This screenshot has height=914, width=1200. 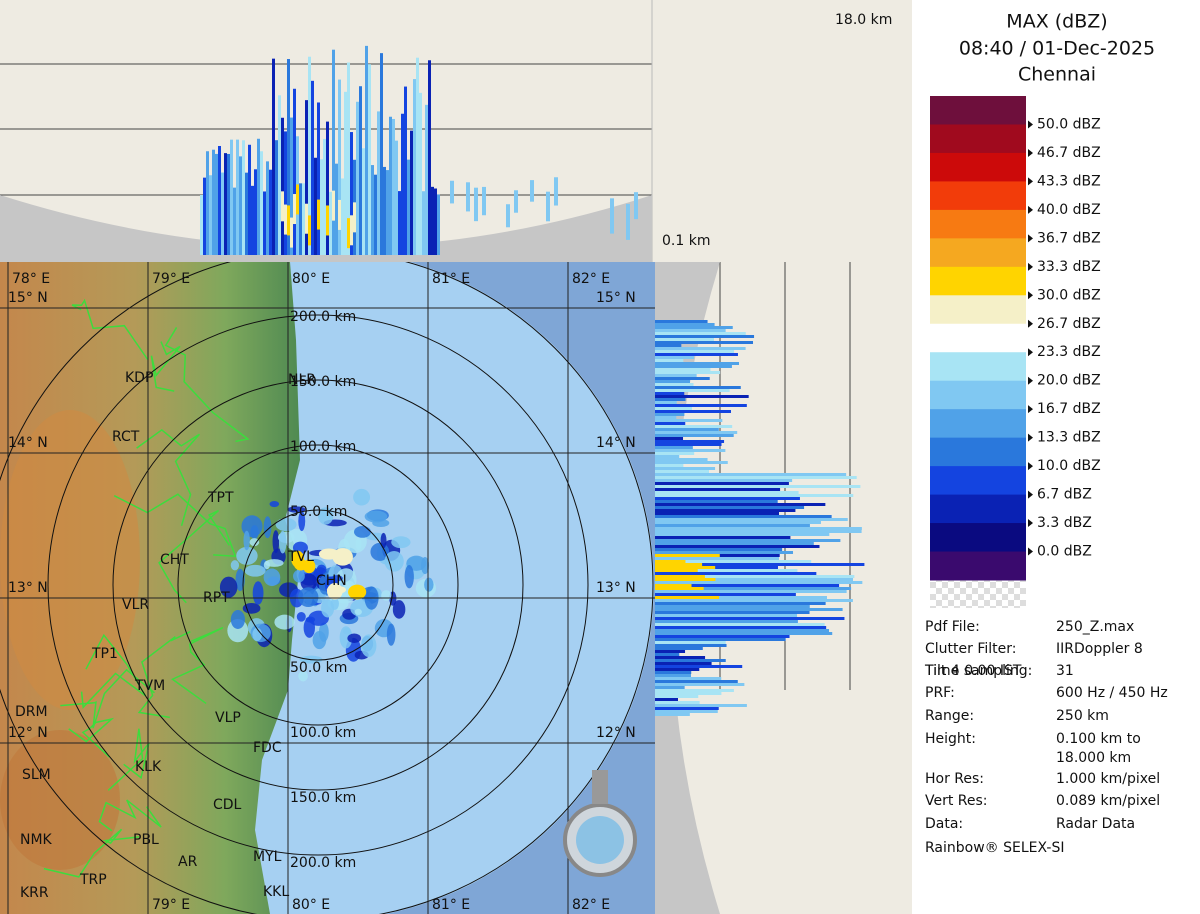 I want to click on city-label: KRR, so click(x=34, y=893).